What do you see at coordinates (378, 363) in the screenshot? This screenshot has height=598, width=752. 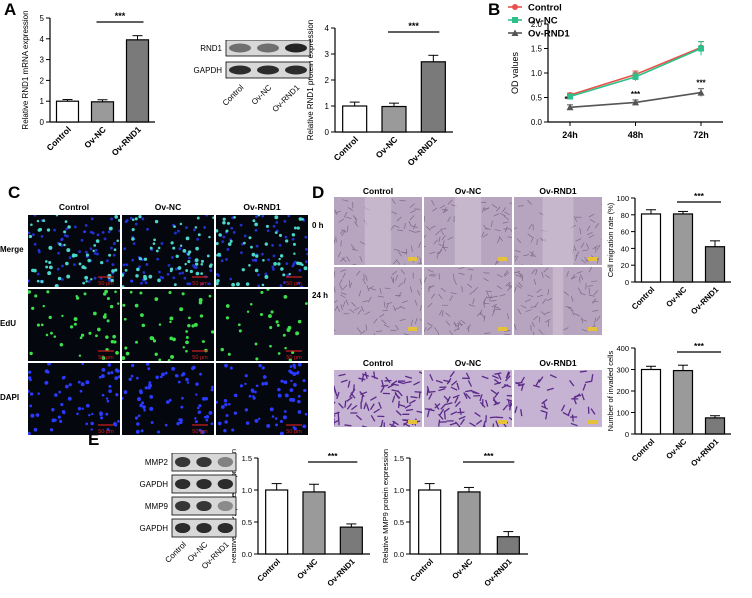 I see `invasion-column-label: Control` at bounding box center [378, 363].